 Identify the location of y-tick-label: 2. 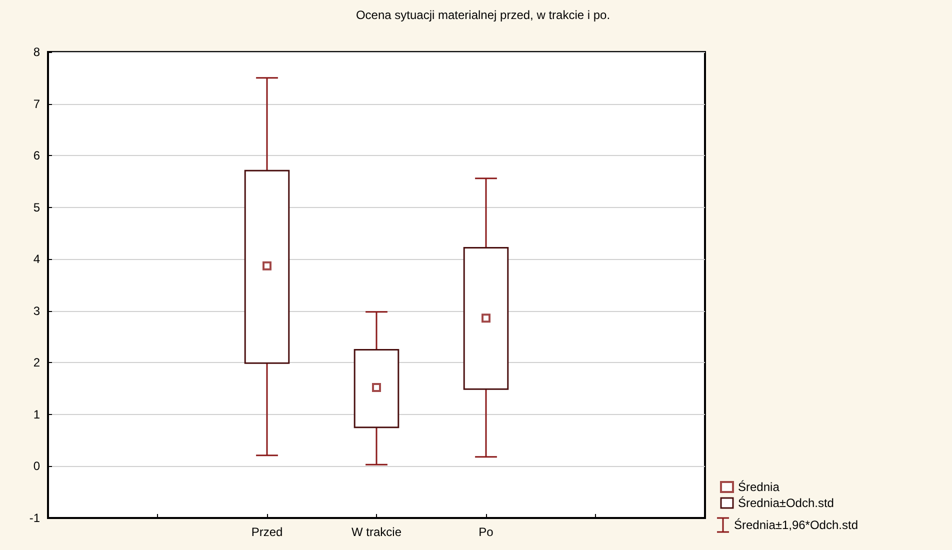
(36, 363).